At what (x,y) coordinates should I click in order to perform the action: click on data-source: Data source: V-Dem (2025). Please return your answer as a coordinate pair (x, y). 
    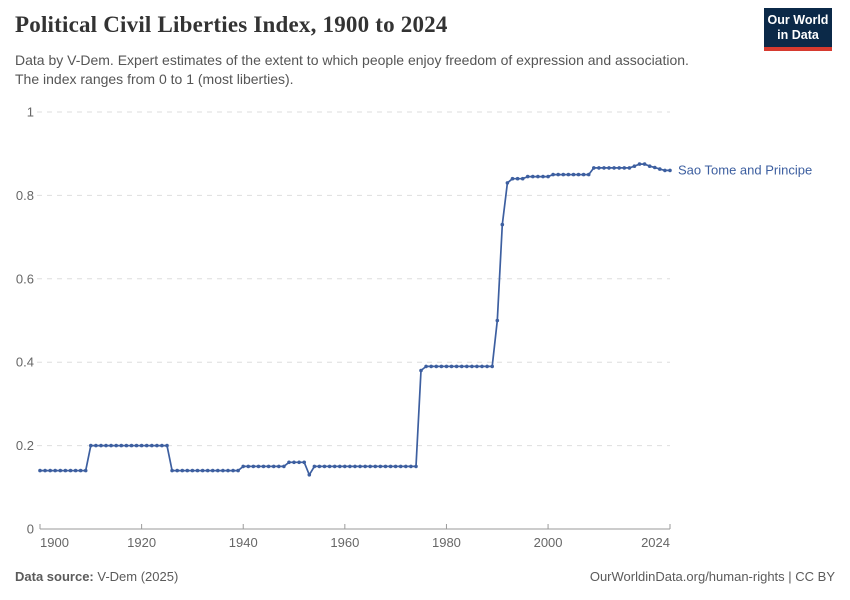
    Looking at the image, I should click on (96, 576).